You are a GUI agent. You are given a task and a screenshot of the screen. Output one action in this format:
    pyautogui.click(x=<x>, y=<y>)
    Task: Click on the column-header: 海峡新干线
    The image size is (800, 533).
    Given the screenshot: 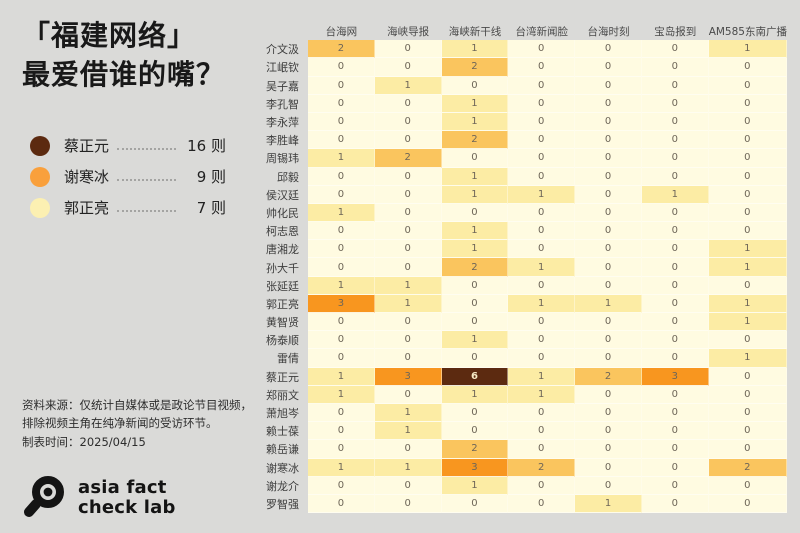 What is the action you would take?
    pyautogui.click(x=475, y=31)
    